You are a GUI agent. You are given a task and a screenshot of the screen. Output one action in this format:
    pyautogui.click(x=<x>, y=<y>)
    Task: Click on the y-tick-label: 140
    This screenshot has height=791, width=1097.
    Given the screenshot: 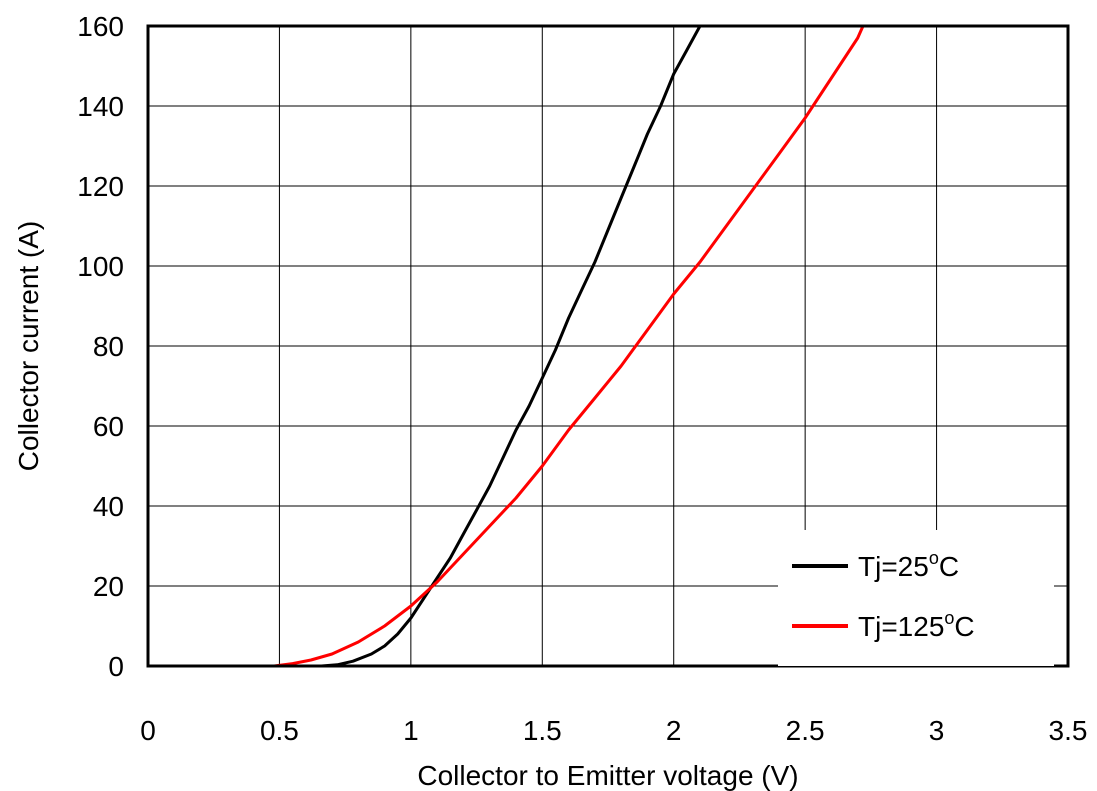 What is the action you would take?
    pyautogui.click(x=100, y=106)
    